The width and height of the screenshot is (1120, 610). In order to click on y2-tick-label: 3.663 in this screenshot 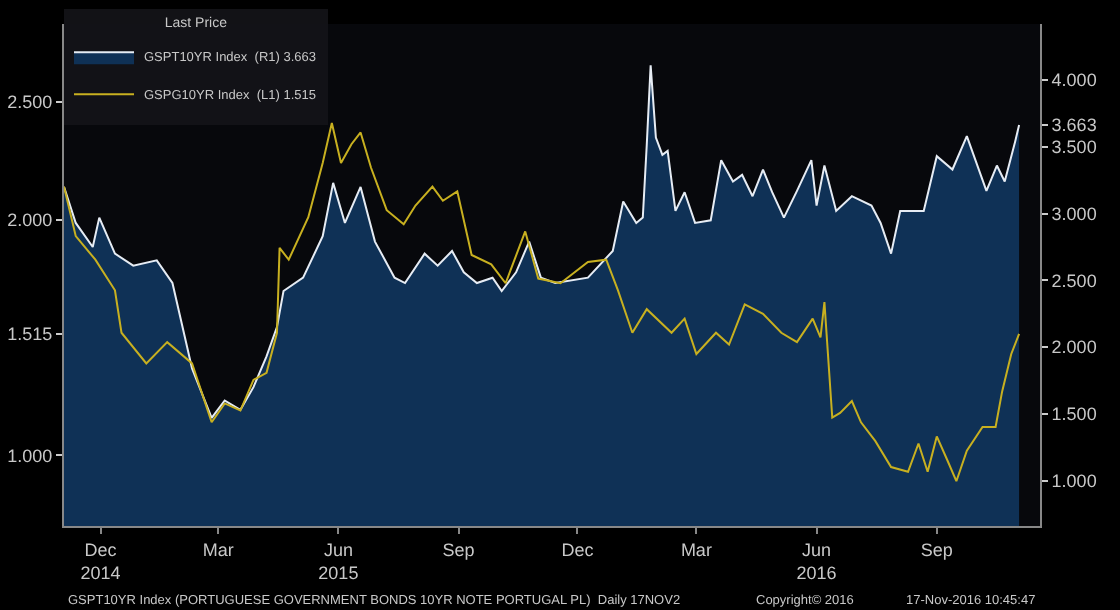, I will do `click(1074, 125)`.